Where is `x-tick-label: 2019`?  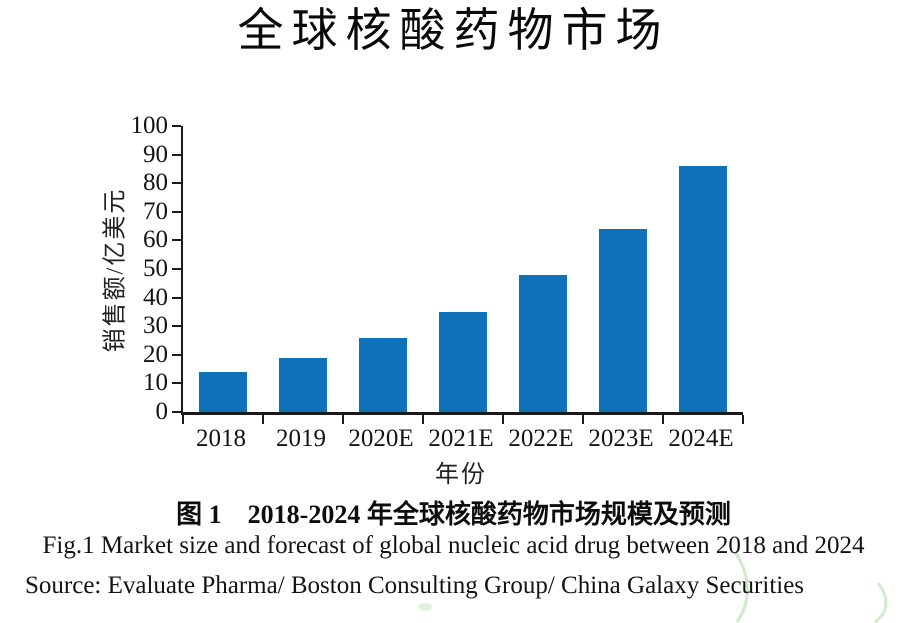
x-tick-label: 2019 is located at coordinates (301, 438).